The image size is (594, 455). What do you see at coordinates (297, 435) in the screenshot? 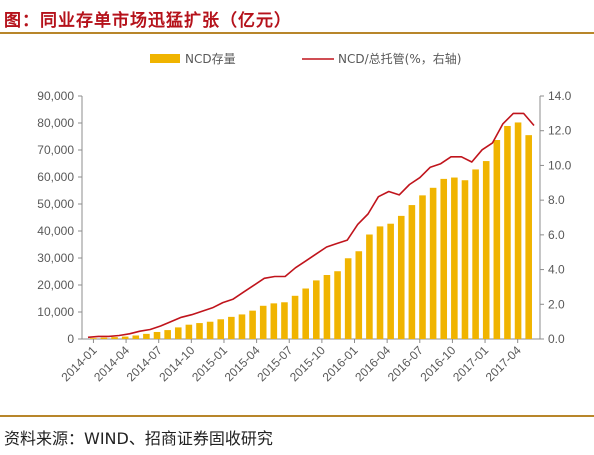
I see `source-bar: 资料来源：WIND、招商证券固收研究` at bounding box center [297, 435].